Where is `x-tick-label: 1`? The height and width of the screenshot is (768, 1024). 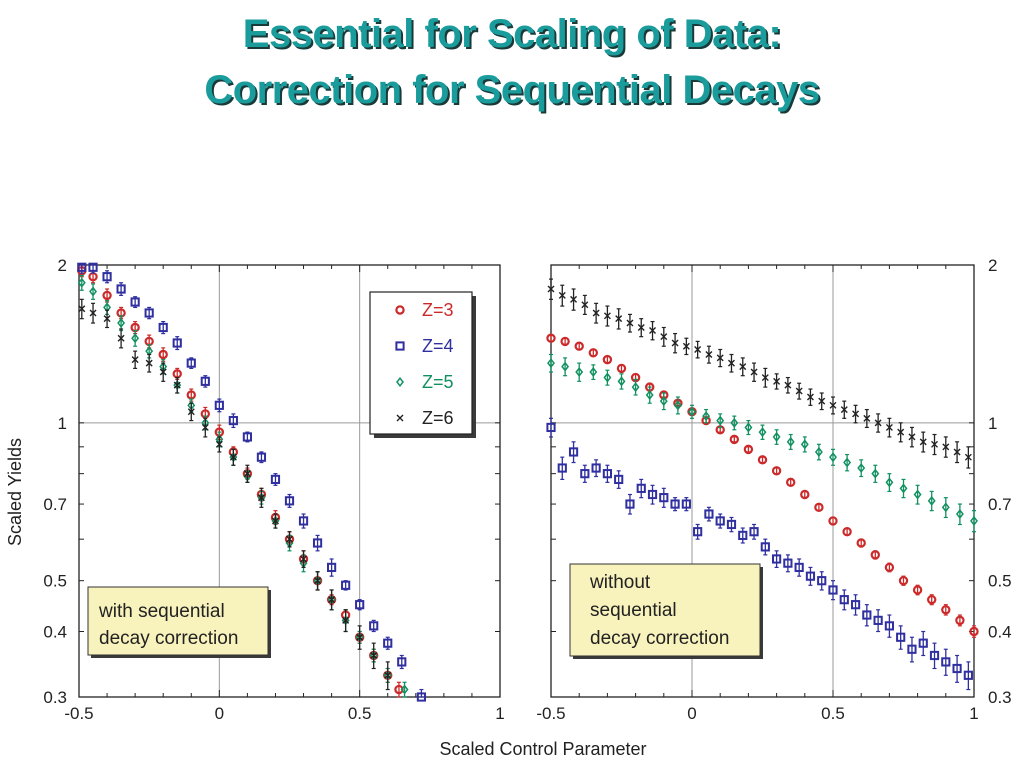
x-tick-label: 1 is located at coordinates (973, 713).